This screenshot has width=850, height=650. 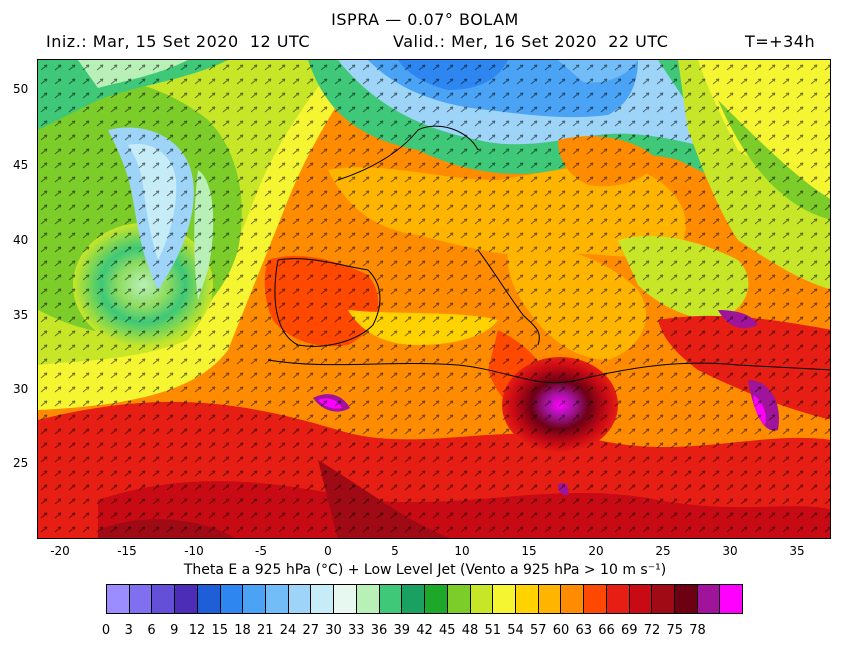 What do you see at coordinates (60, 551) in the screenshot?
I see `lon-tick: -20` at bounding box center [60, 551].